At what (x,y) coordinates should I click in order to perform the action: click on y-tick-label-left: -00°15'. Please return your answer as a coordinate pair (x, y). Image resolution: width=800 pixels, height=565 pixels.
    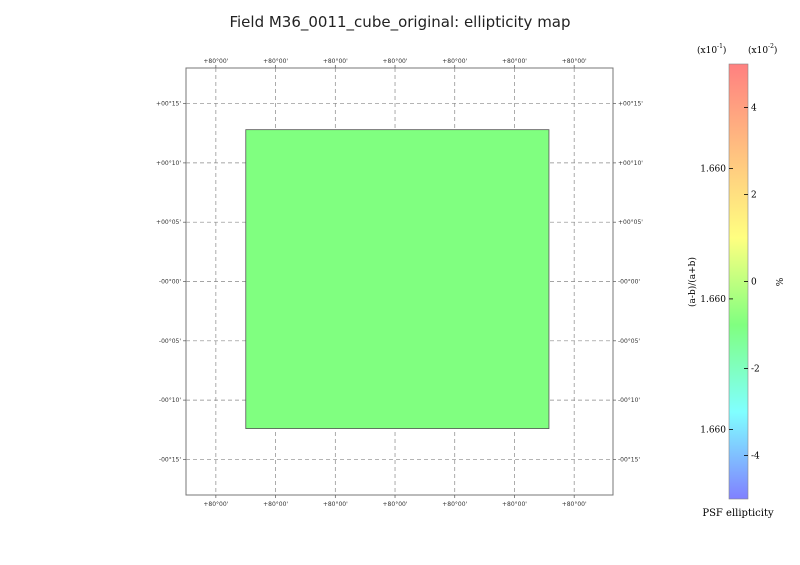
    Looking at the image, I should click on (170, 459).